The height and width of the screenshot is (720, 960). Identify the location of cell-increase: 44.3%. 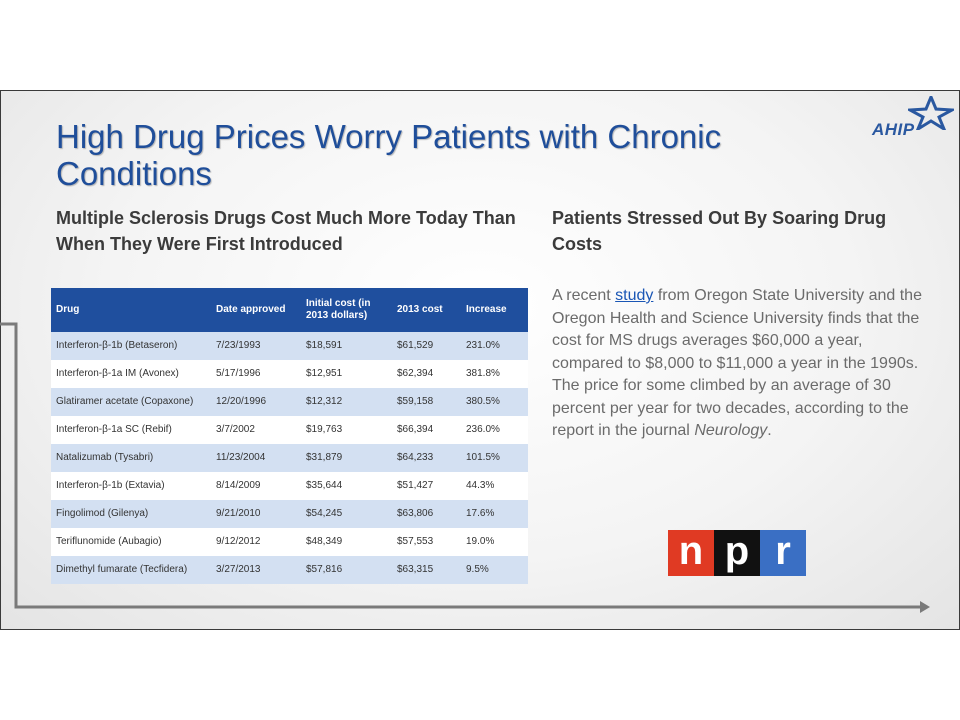
(494, 486).